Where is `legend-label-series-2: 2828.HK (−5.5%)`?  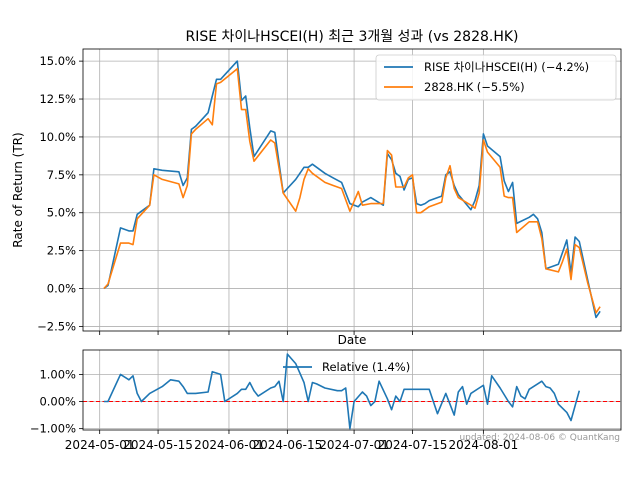 legend-label-series-2: 2828.HK (−5.5%) is located at coordinates (474, 87).